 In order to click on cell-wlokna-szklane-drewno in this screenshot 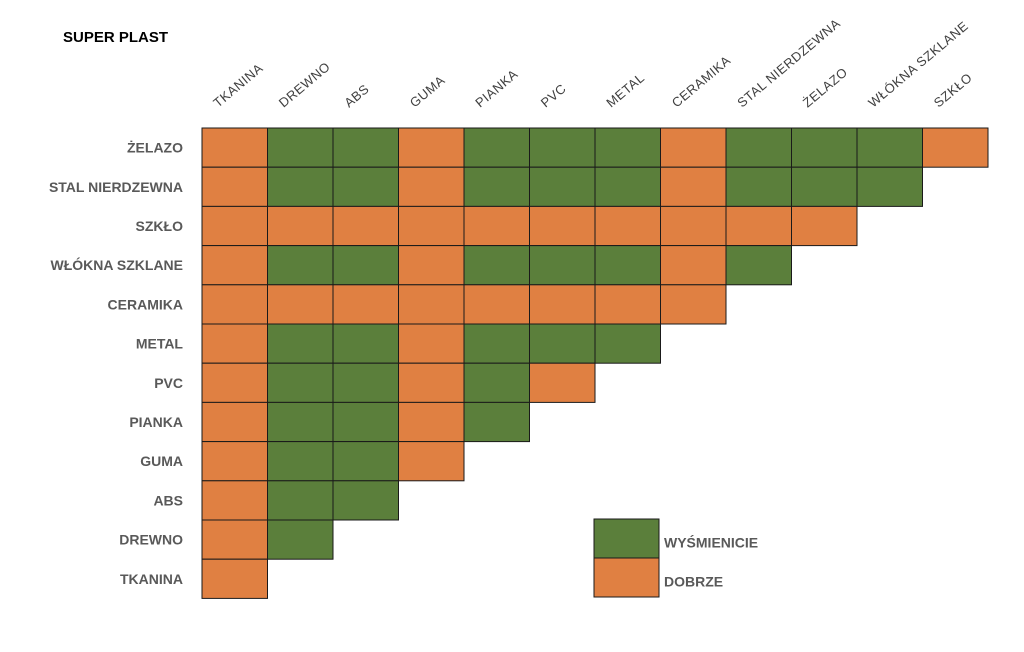, I will do `click(300, 265)`.